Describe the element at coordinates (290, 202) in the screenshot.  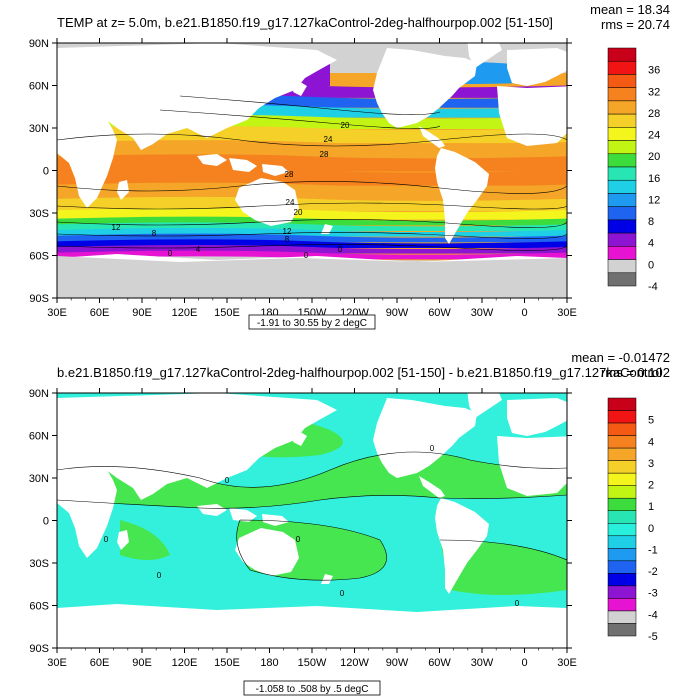
I see `contour-label: 24` at that location.